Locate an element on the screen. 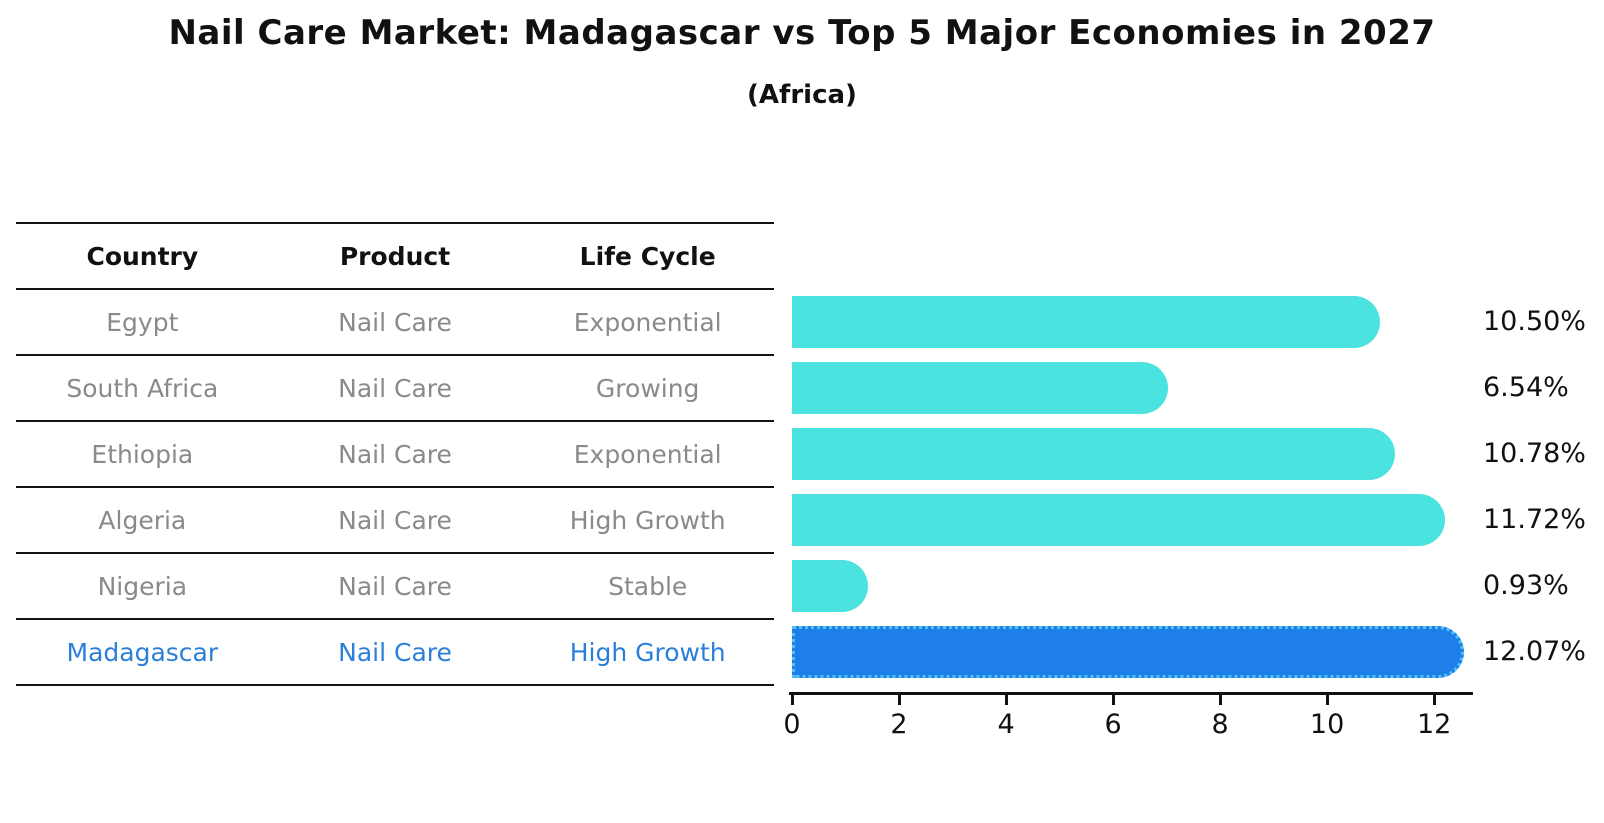 The image size is (1604, 823). x-axis-line is located at coordinates (1131, 693).